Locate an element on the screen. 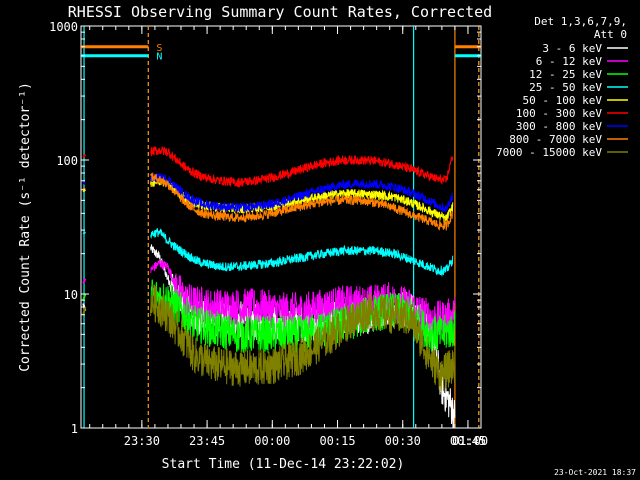 Image resolution: width=640 pixels, height=480 pixels. y-axis-label: Corrected Count Rate (s⁻¹ detector⁻¹) is located at coordinates (25, 227).